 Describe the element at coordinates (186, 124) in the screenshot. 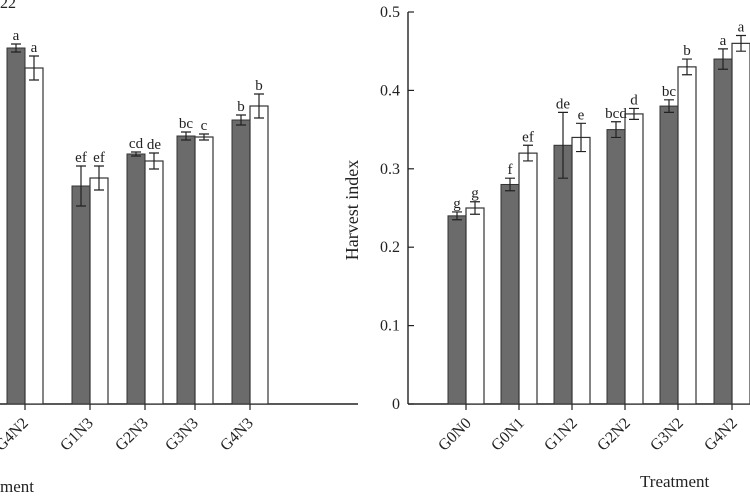

I see `left-significance-letter: bc` at that location.